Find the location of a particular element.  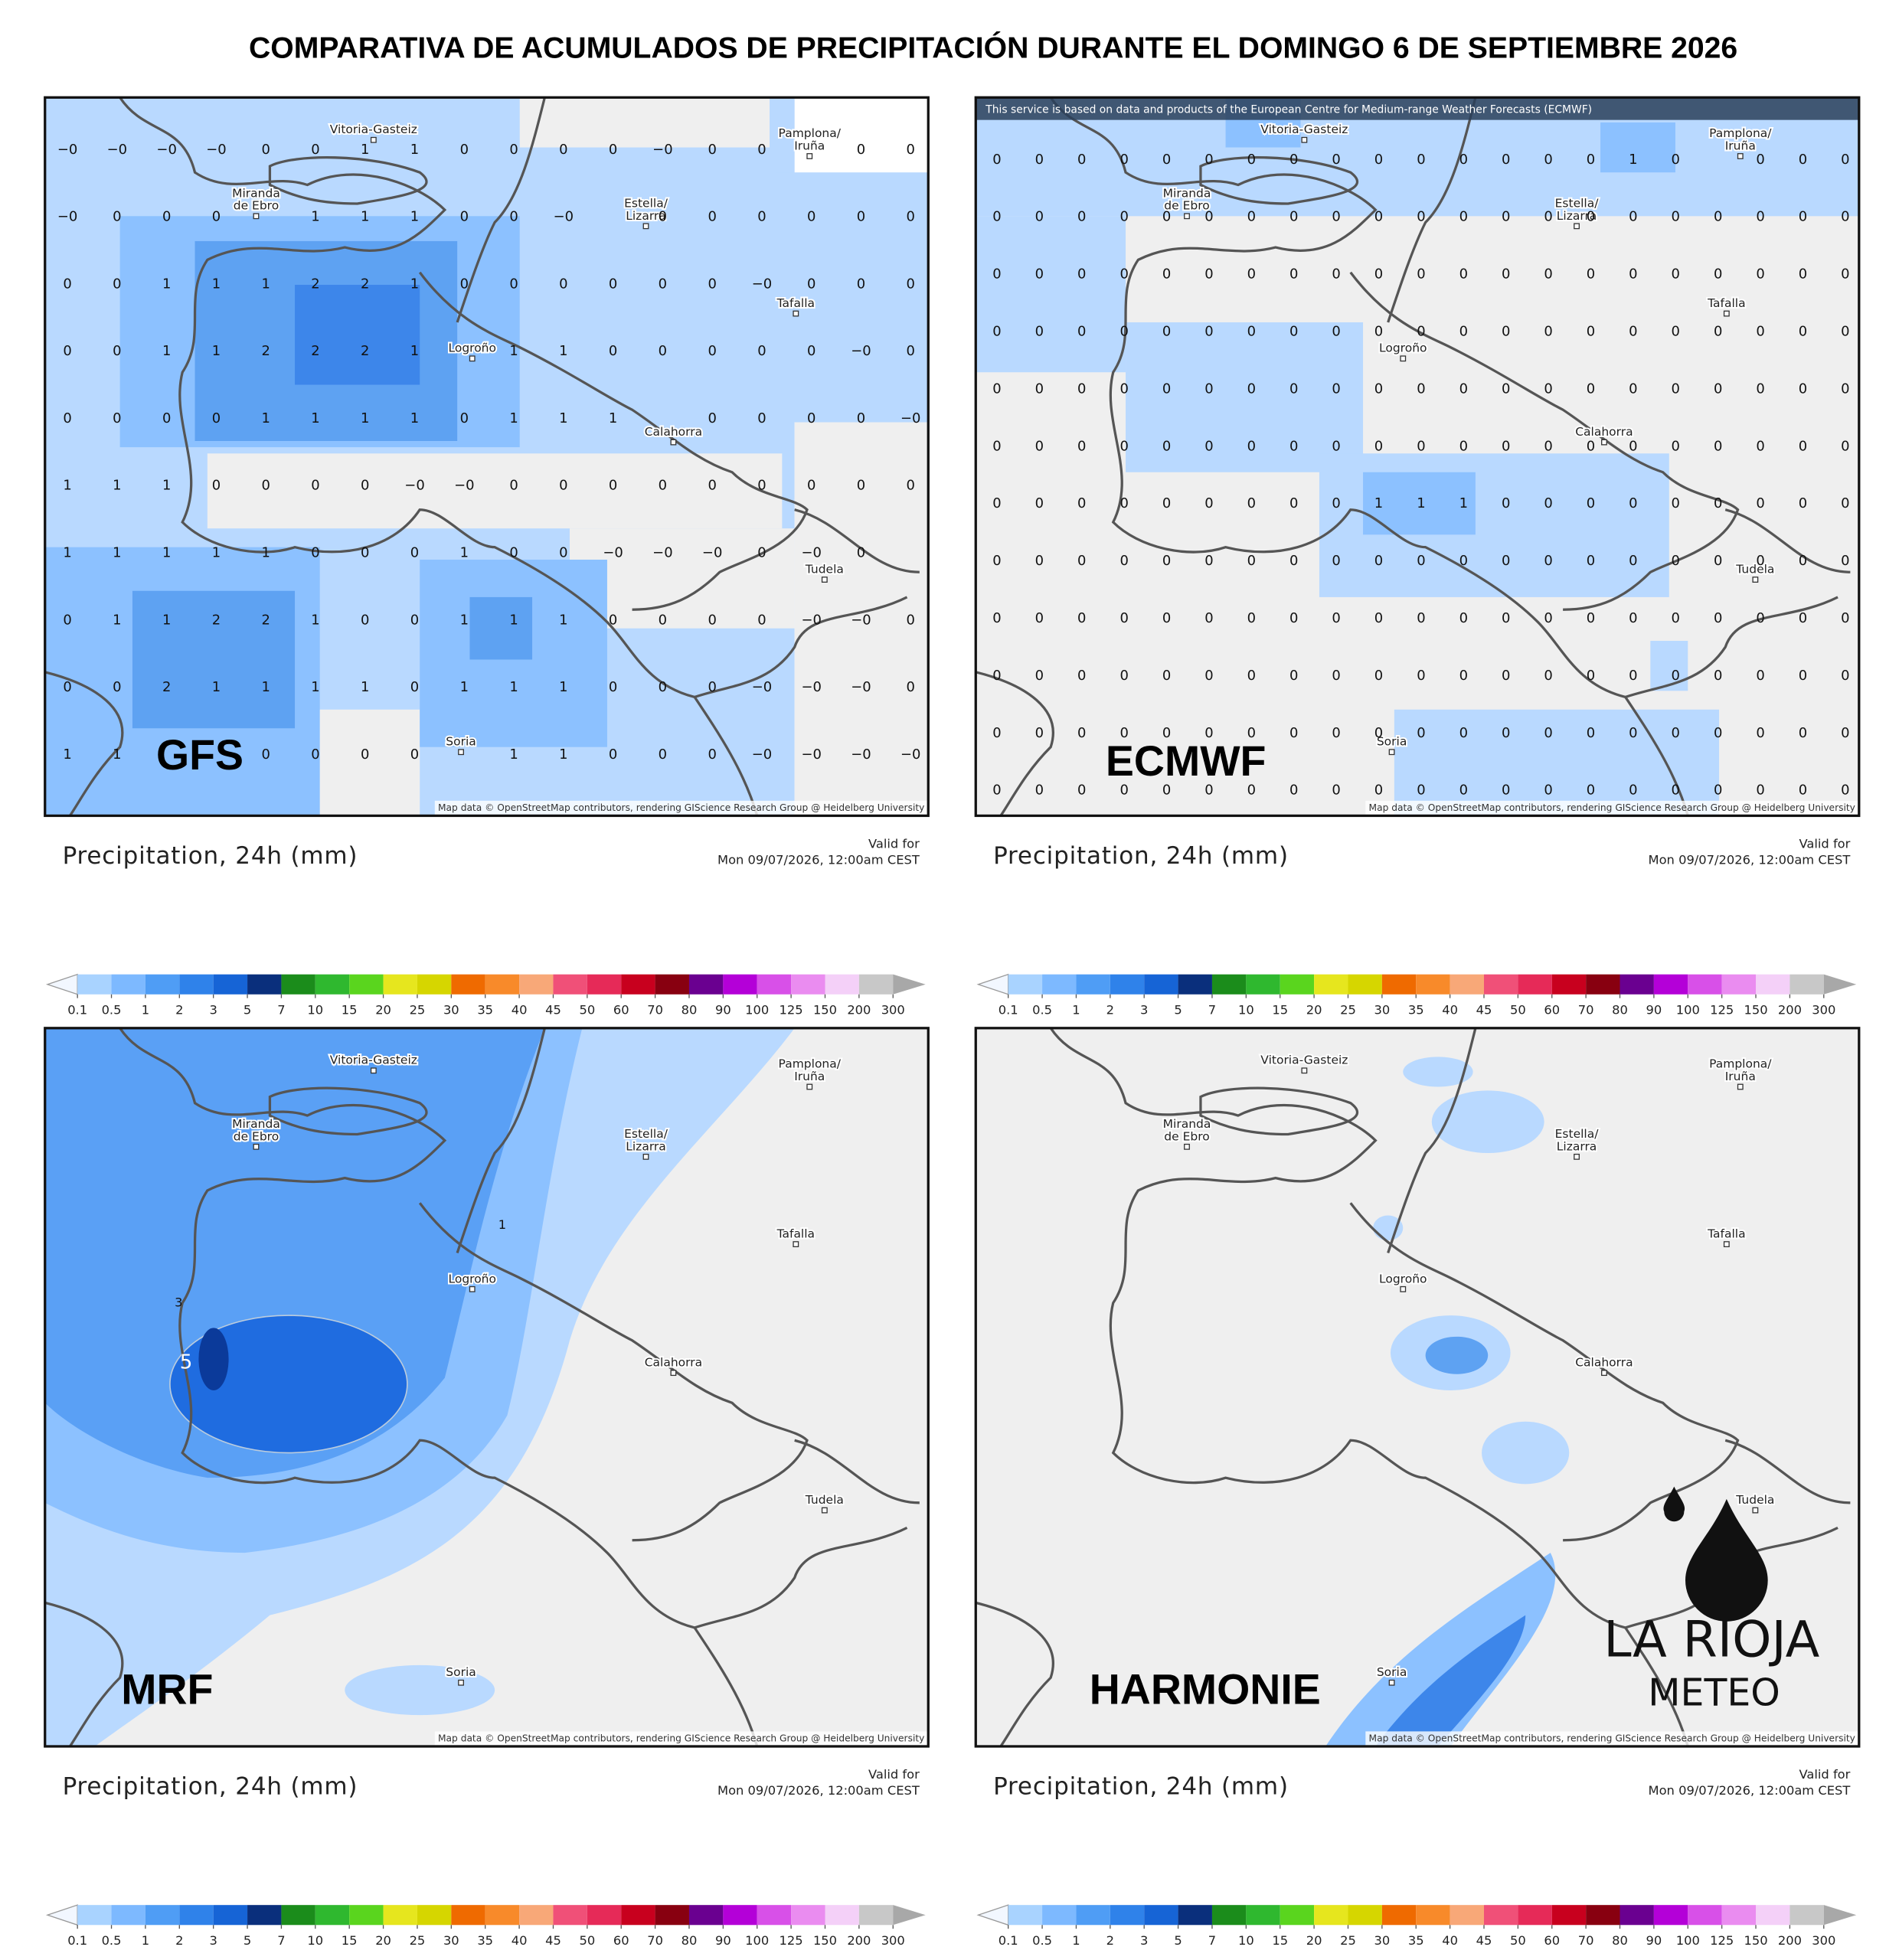

legend-tick-label: 1 is located at coordinates (1076, 1009).